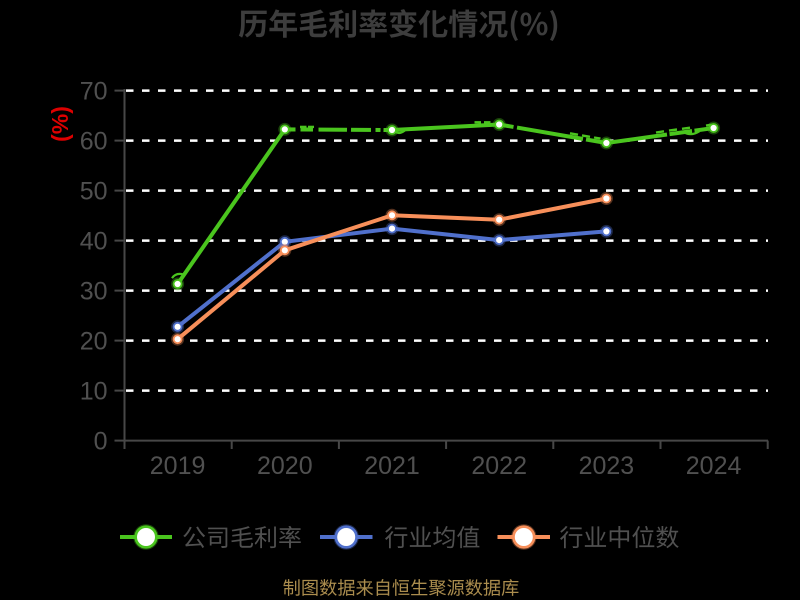  Describe the element at coordinates (607, 466) in the screenshot. I see `svg-text: 2023` at that location.